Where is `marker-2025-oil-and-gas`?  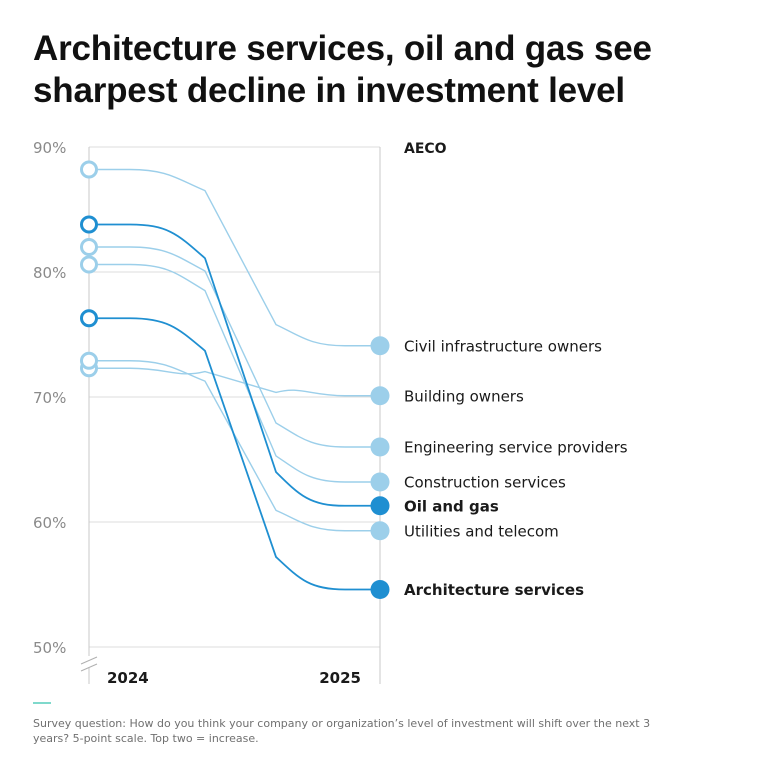
marker-2025-oil-and-gas is located at coordinates (380, 506).